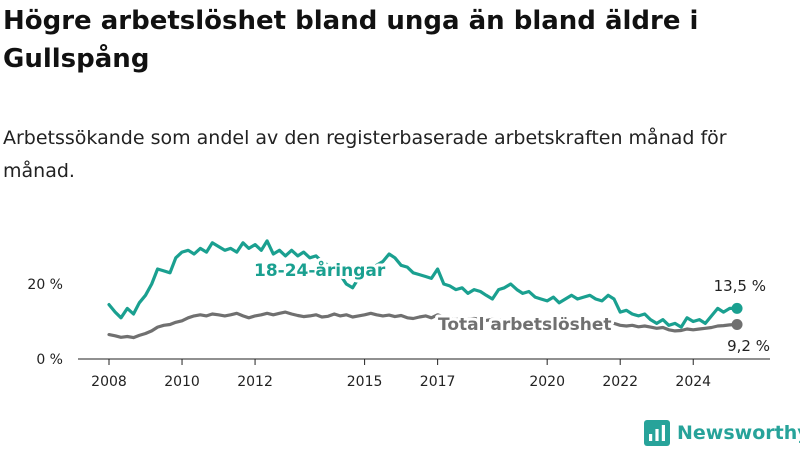 Image resolution: width=800 pixels, height=450 pixels. I want to click on series-label-total-halo: Total arbetslöshet, so click(525, 325).